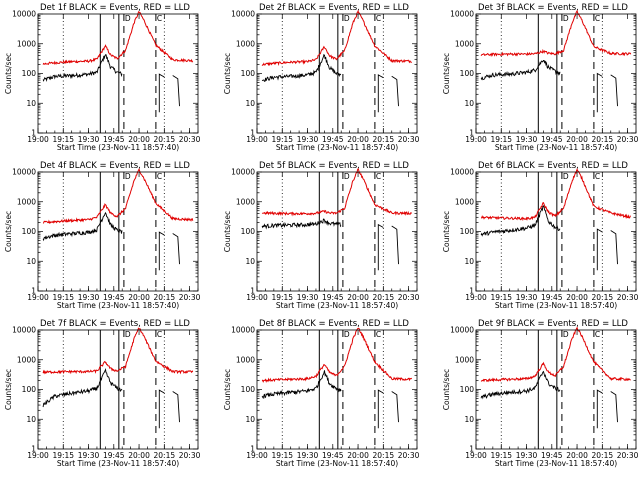 This screenshot has width=640, height=480. Describe the element at coordinates (252, 449) in the screenshot. I see `y-tick-label: 1` at that location.